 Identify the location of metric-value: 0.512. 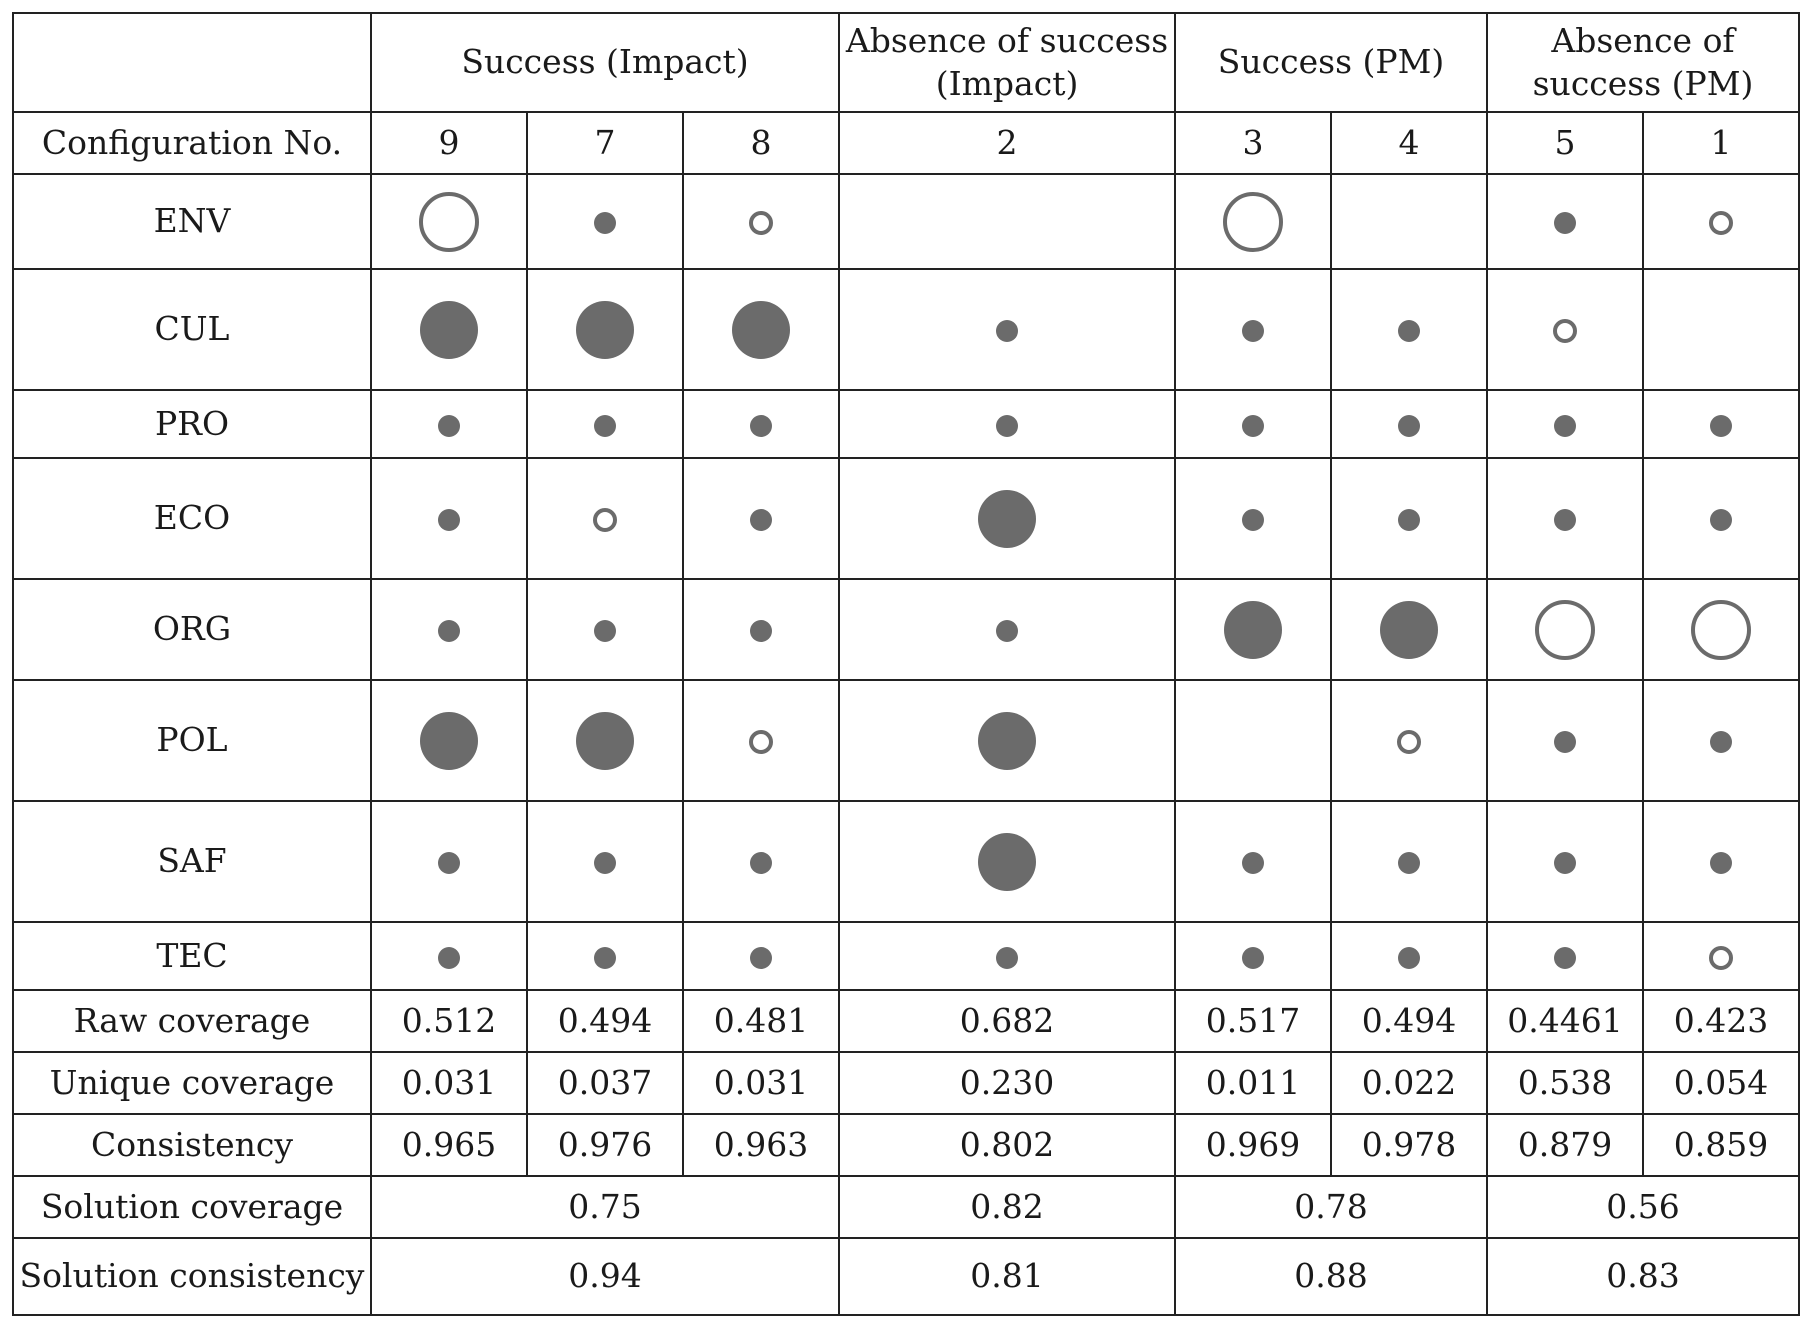
(449, 1021).